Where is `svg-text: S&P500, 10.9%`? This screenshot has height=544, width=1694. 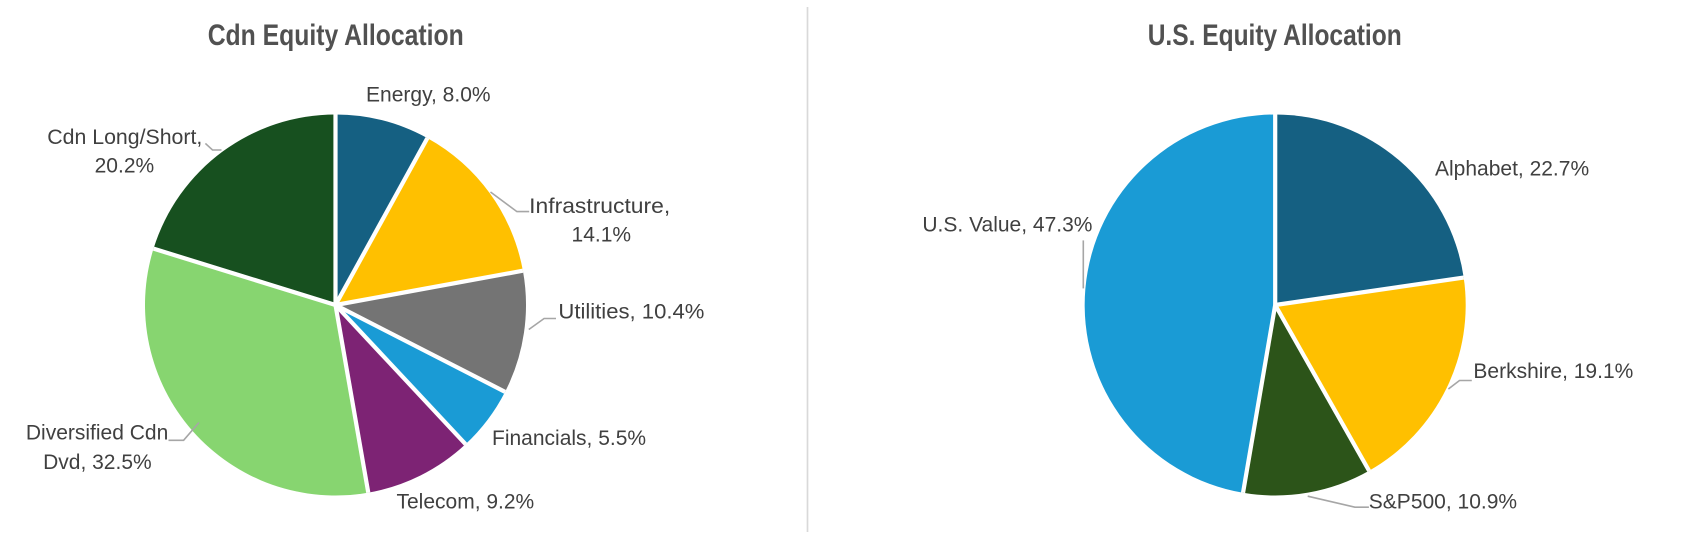 svg-text: S&P500, 10.9% is located at coordinates (1443, 502).